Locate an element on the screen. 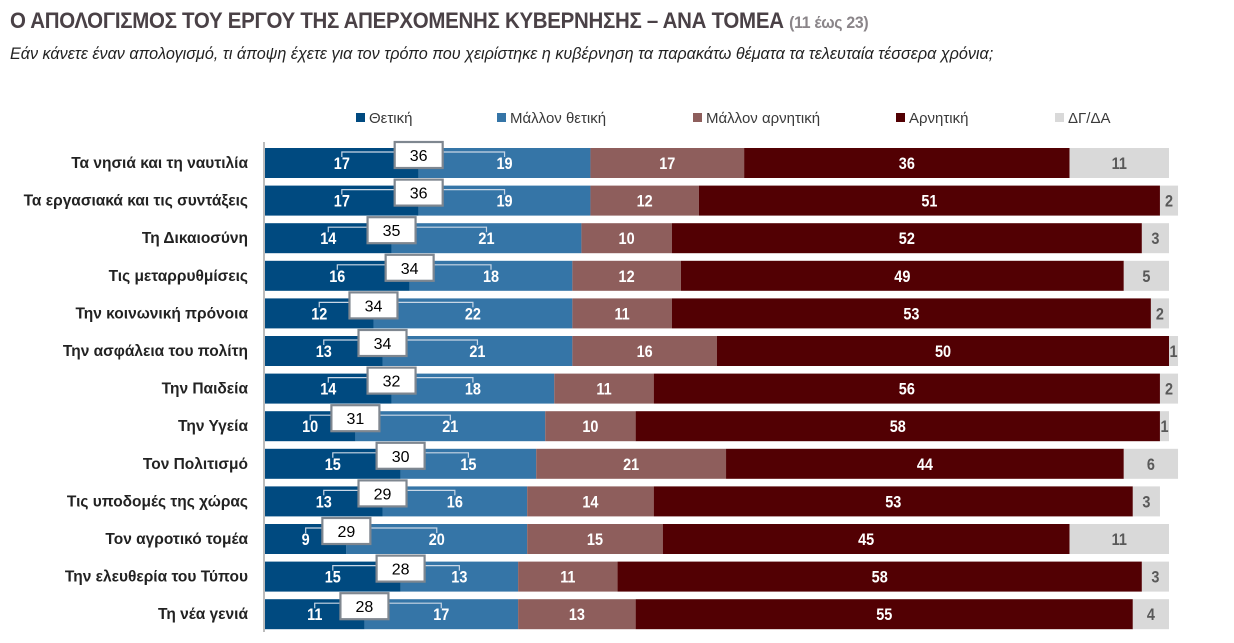  data-label: 55 is located at coordinates (884, 615).